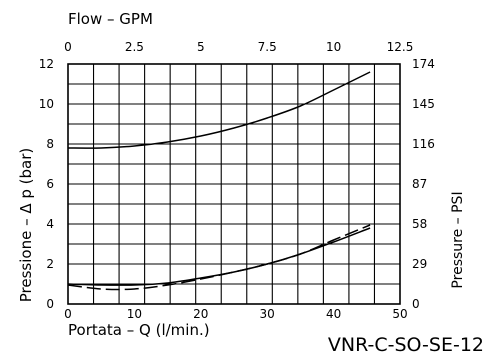  What do you see at coordinates (50, 224) in the screenshot?
I see `left-axis-tick-label: 4` at bounding box center [50, 224].